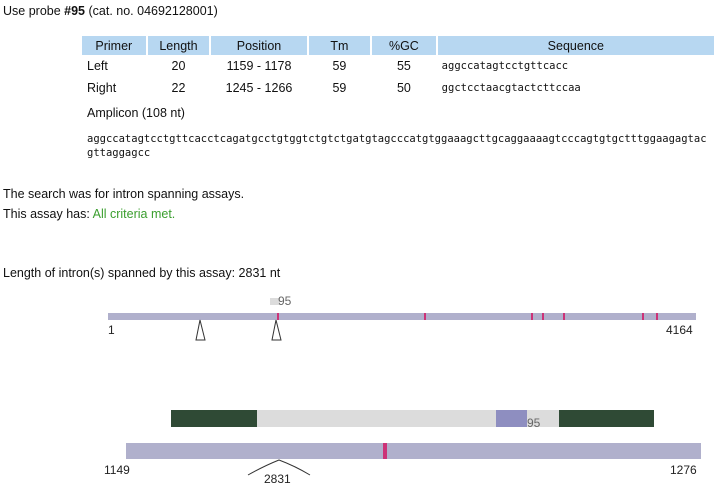 The height and width of the screenshot is (492, 714). I want to click on criteria-status: All criteria met., so click(134, 214).